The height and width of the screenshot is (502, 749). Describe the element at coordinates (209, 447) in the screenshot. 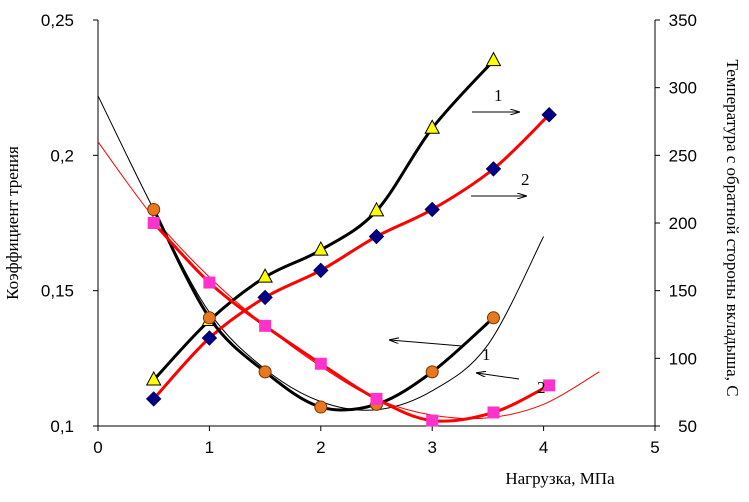

I see `x-tick-label: 1` at that location.